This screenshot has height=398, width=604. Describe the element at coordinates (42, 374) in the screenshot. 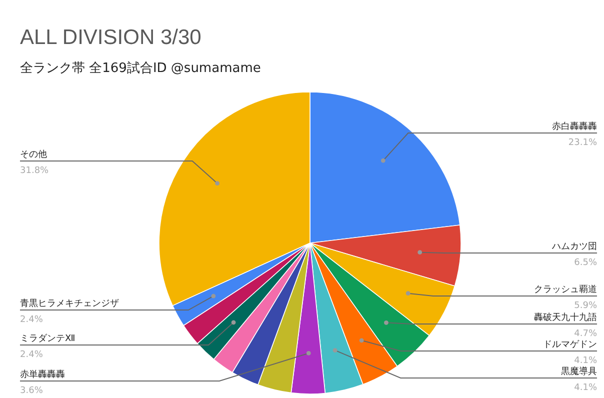

I see `slice-label: 赤単轟轟轟` at that location.